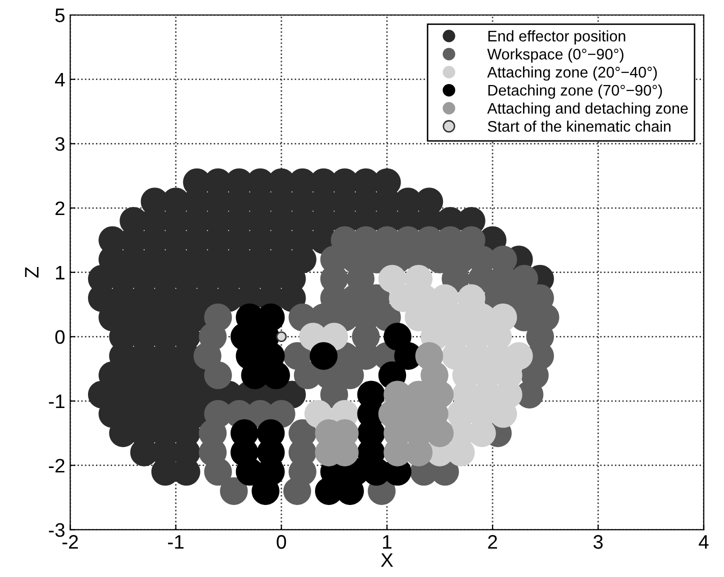 The image size is (724, 577). What do you see at coordinates (60, 15) in the screenshot?
I see `y-tick-label: 5` at bounding box center [60, 15].